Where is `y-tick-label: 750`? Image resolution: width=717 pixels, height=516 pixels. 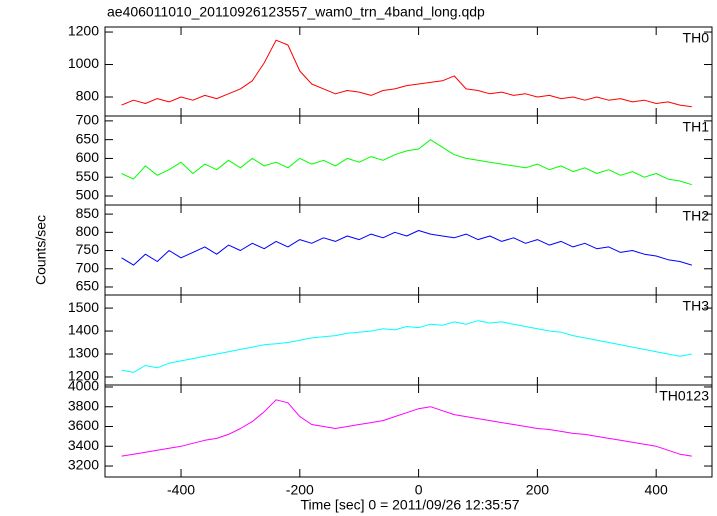 y-tick-label: 750 is located at coordinates (88, 249).